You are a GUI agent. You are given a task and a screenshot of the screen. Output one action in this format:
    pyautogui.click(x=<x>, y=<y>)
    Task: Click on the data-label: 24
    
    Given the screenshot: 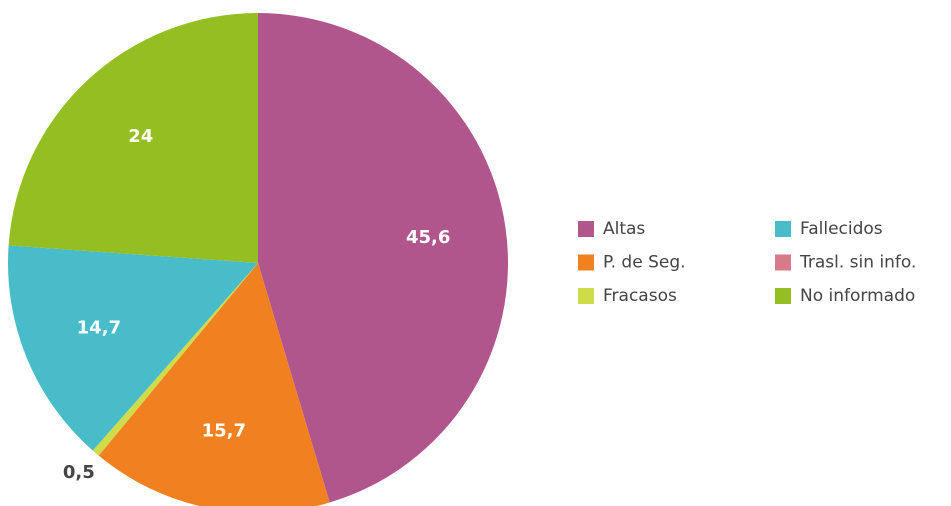 What is the action you would take?
    pyautogui.click(x=140, y=136)
    